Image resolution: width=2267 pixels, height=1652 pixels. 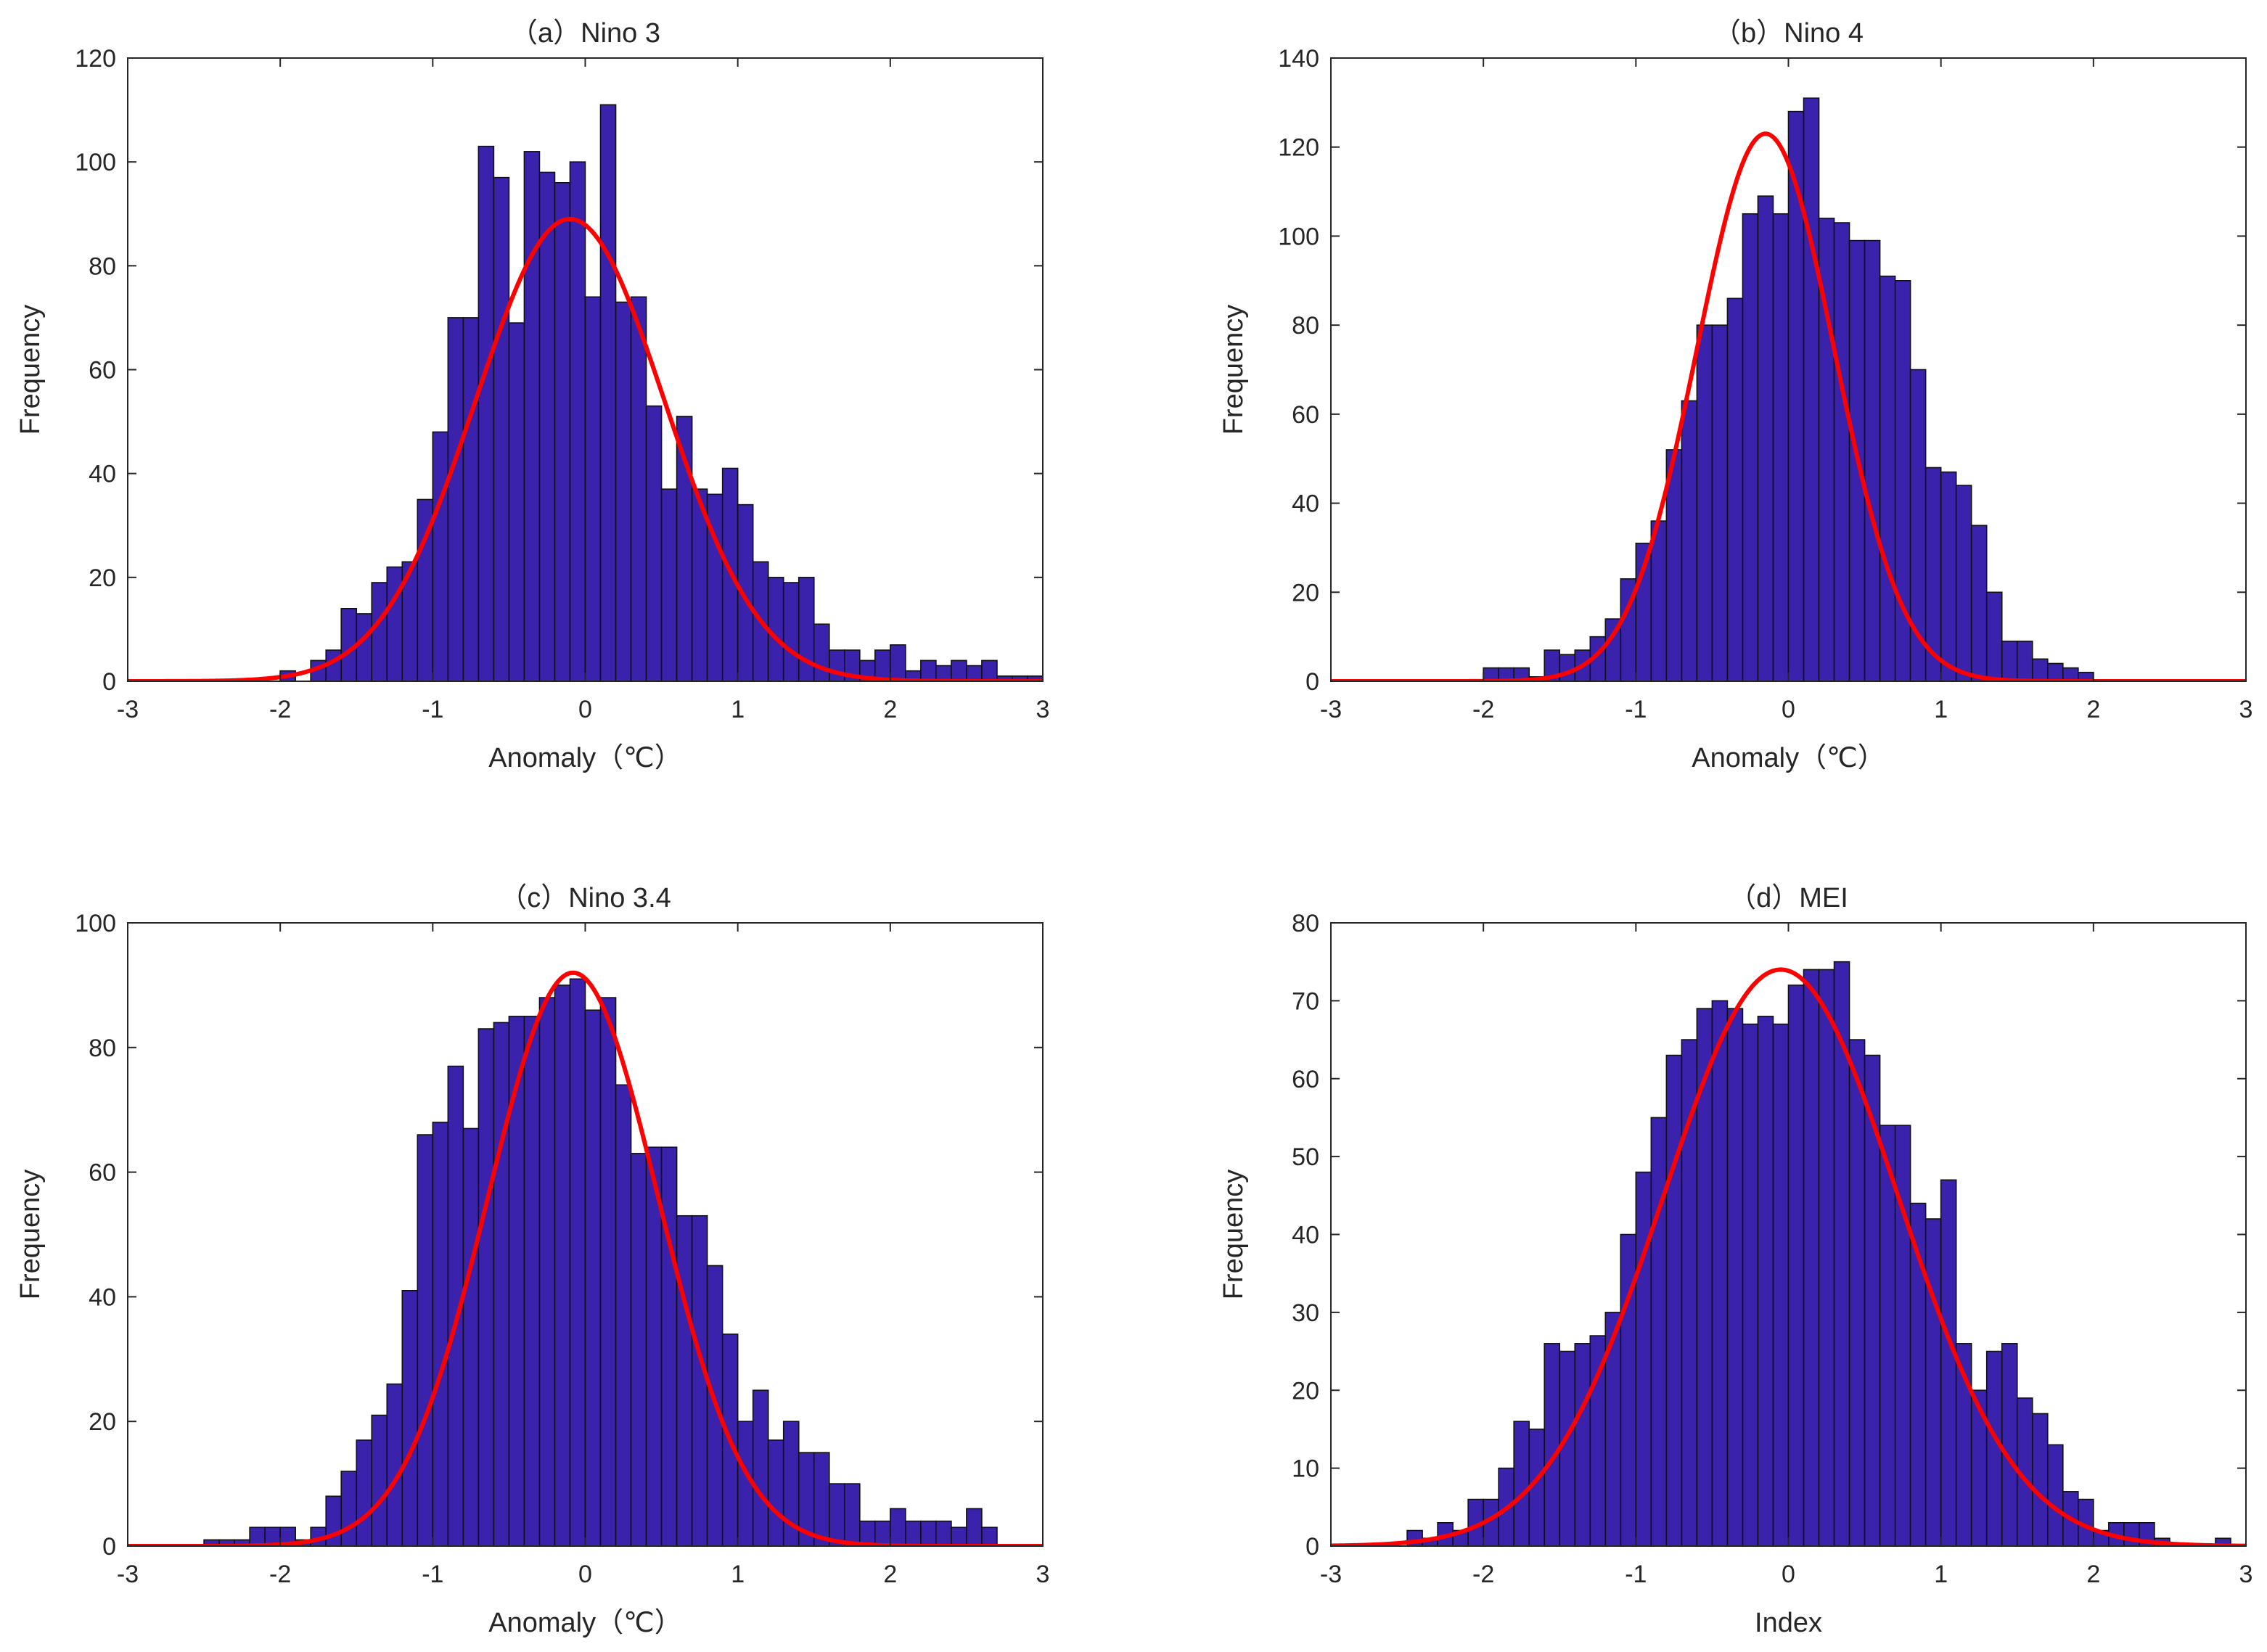 I want to click on x-tick-label: 1, so click(x=738, y=710).